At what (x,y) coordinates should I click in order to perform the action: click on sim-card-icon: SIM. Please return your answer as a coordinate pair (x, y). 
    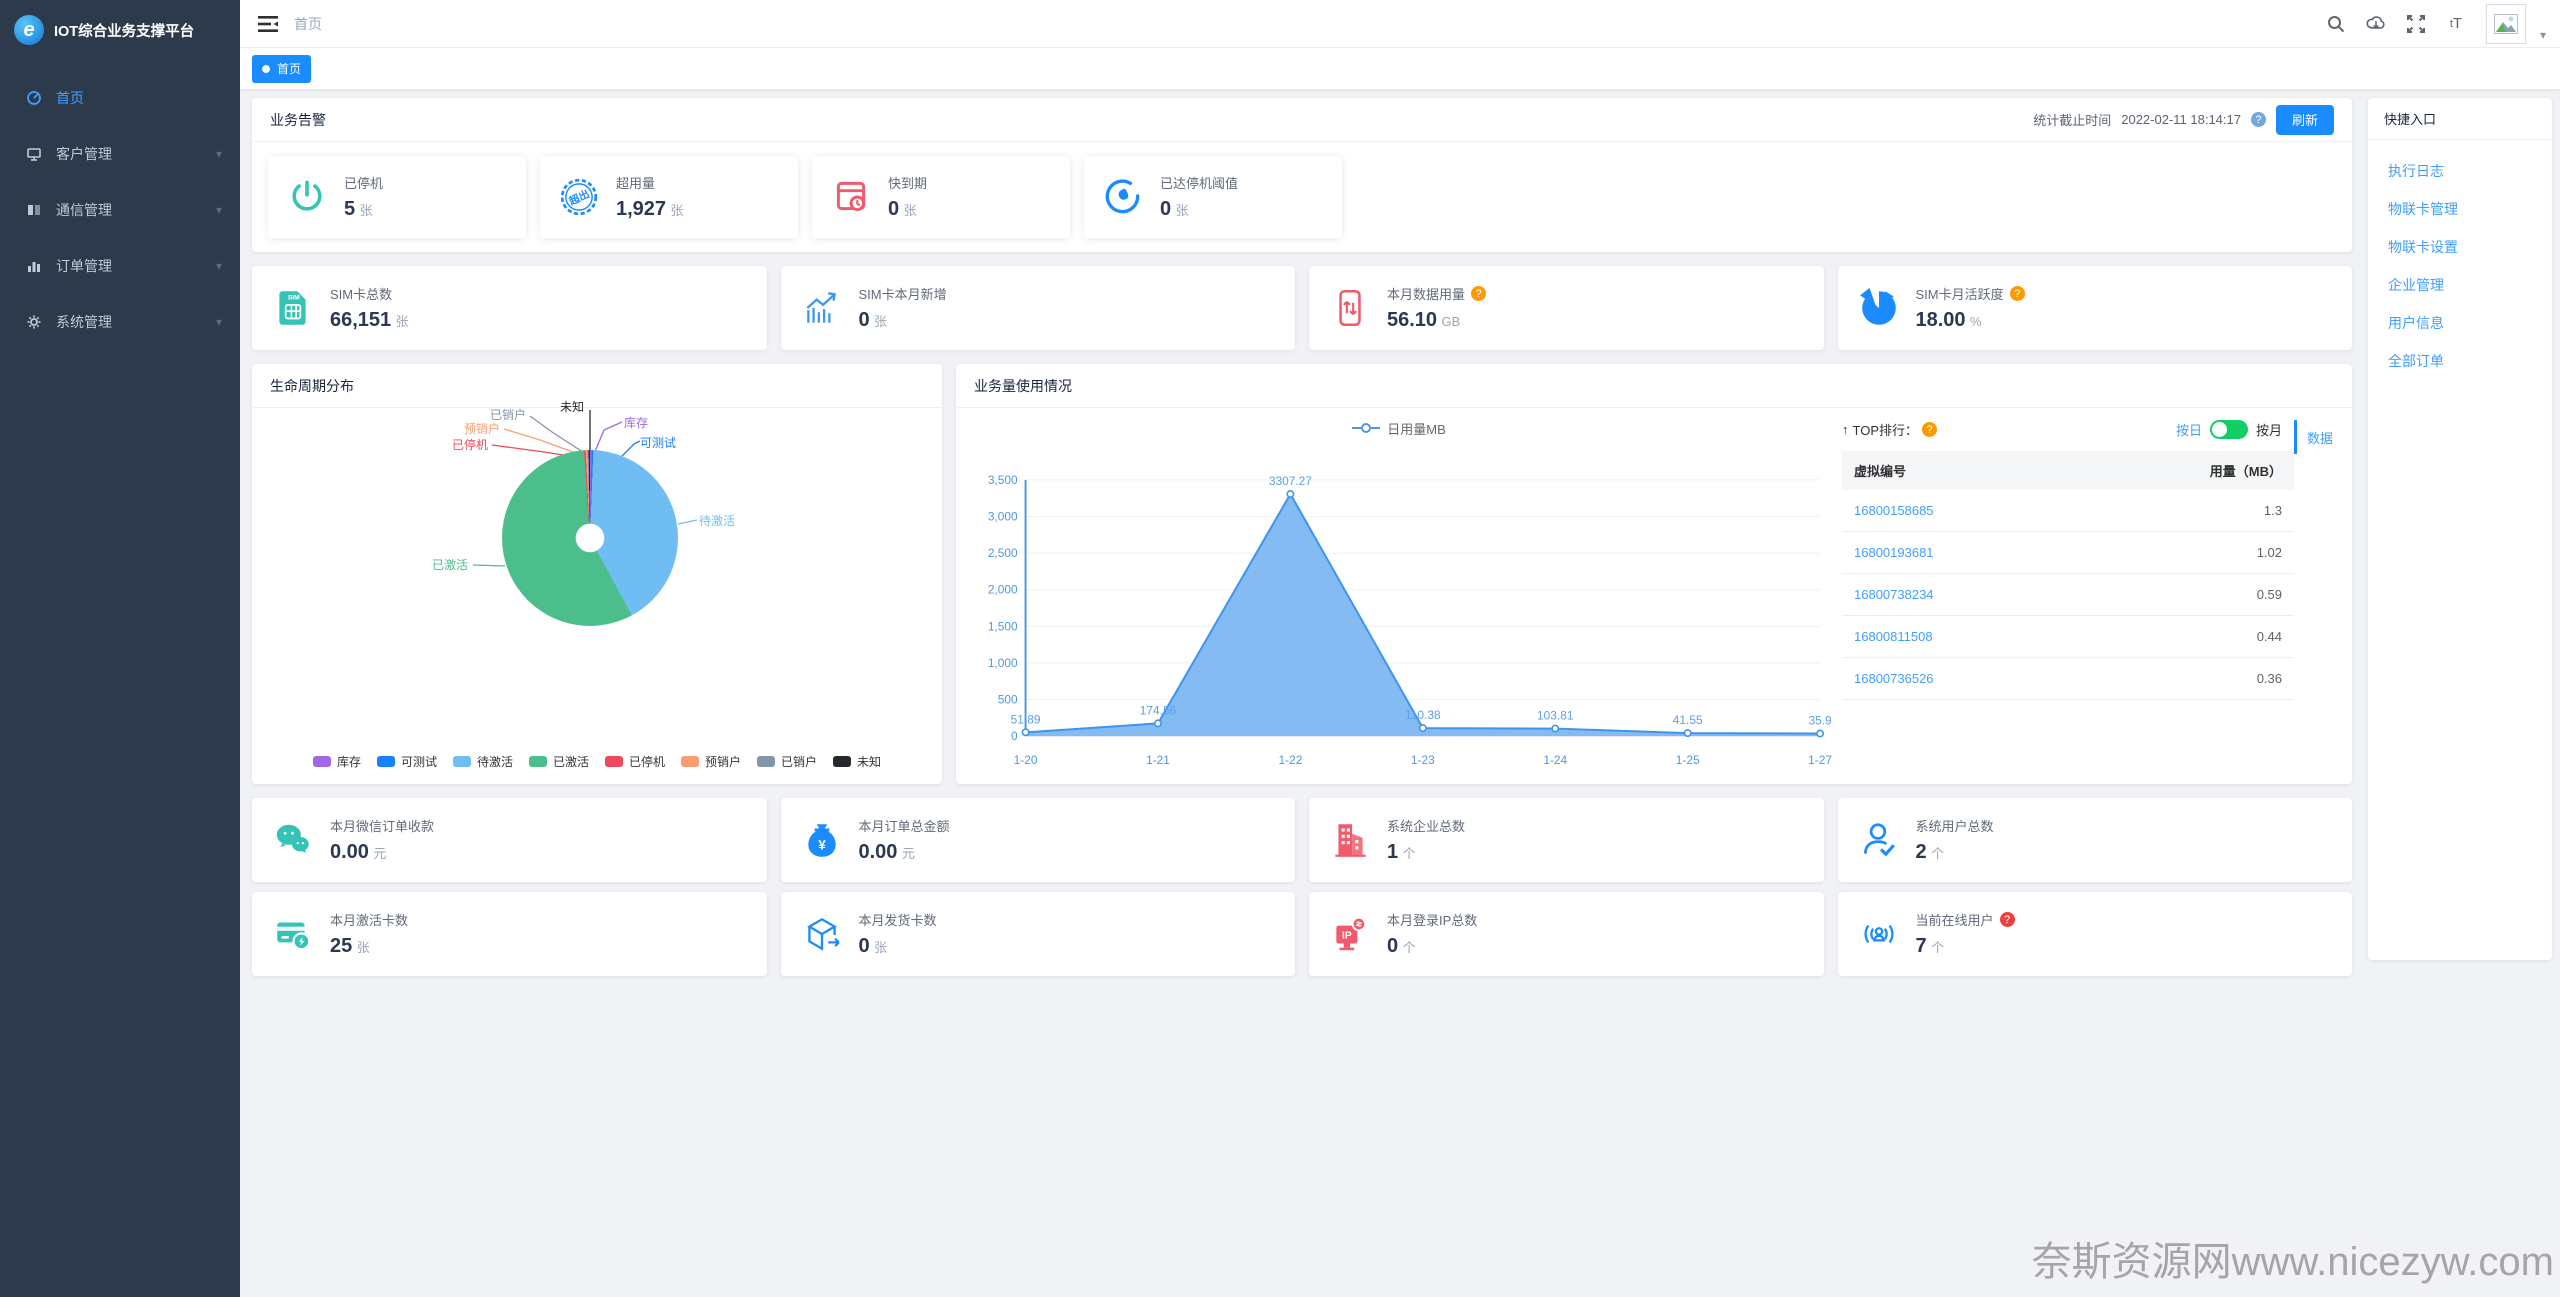
    Looking at the image, I should click on (293, 308).